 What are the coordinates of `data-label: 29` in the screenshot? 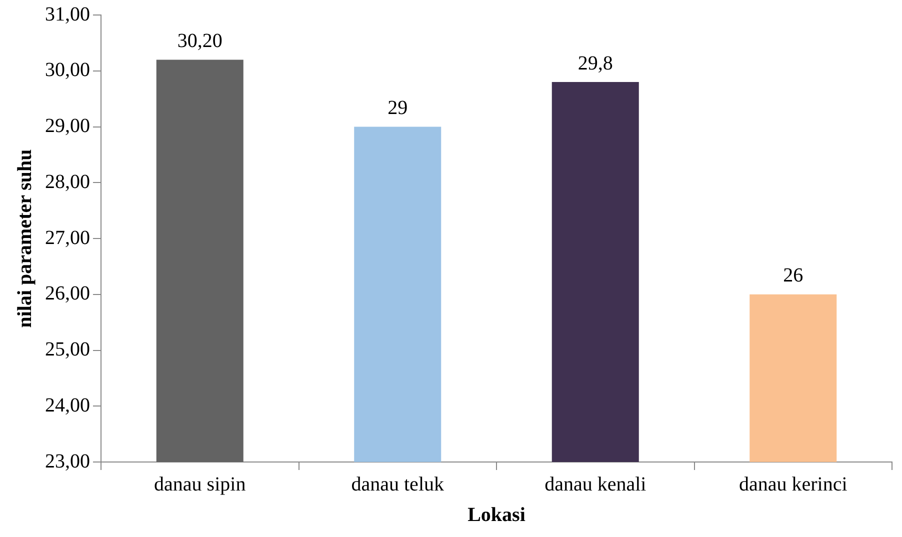 It's located at (398, 108).